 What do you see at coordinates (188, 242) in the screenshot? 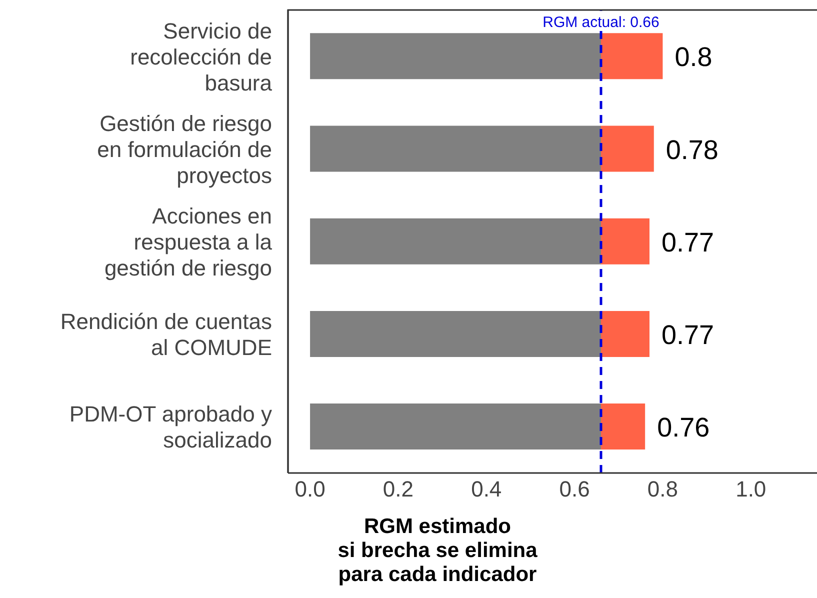
I see `y-tick-label: Acciones en respuesta a la gestión de riesgo` at bounding box center [188, 242].